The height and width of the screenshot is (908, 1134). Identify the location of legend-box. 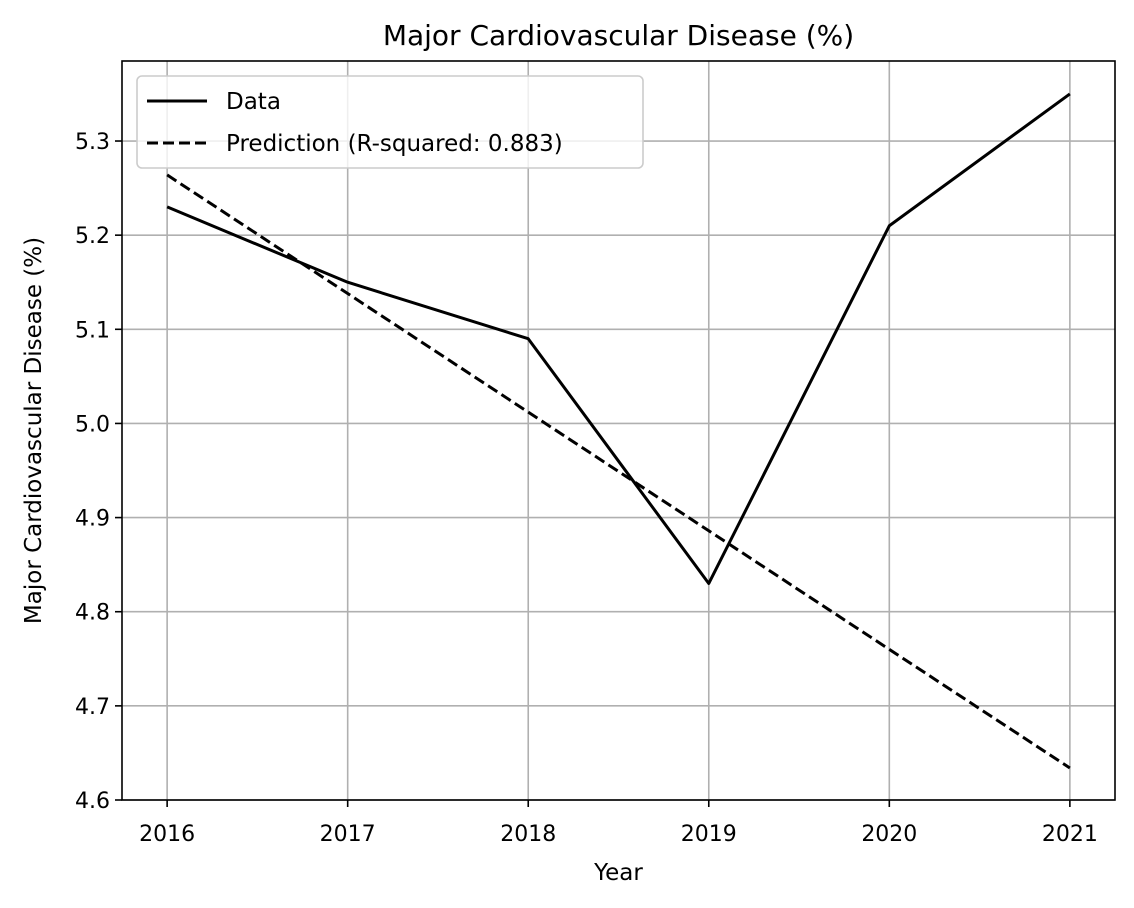
(390, 122).